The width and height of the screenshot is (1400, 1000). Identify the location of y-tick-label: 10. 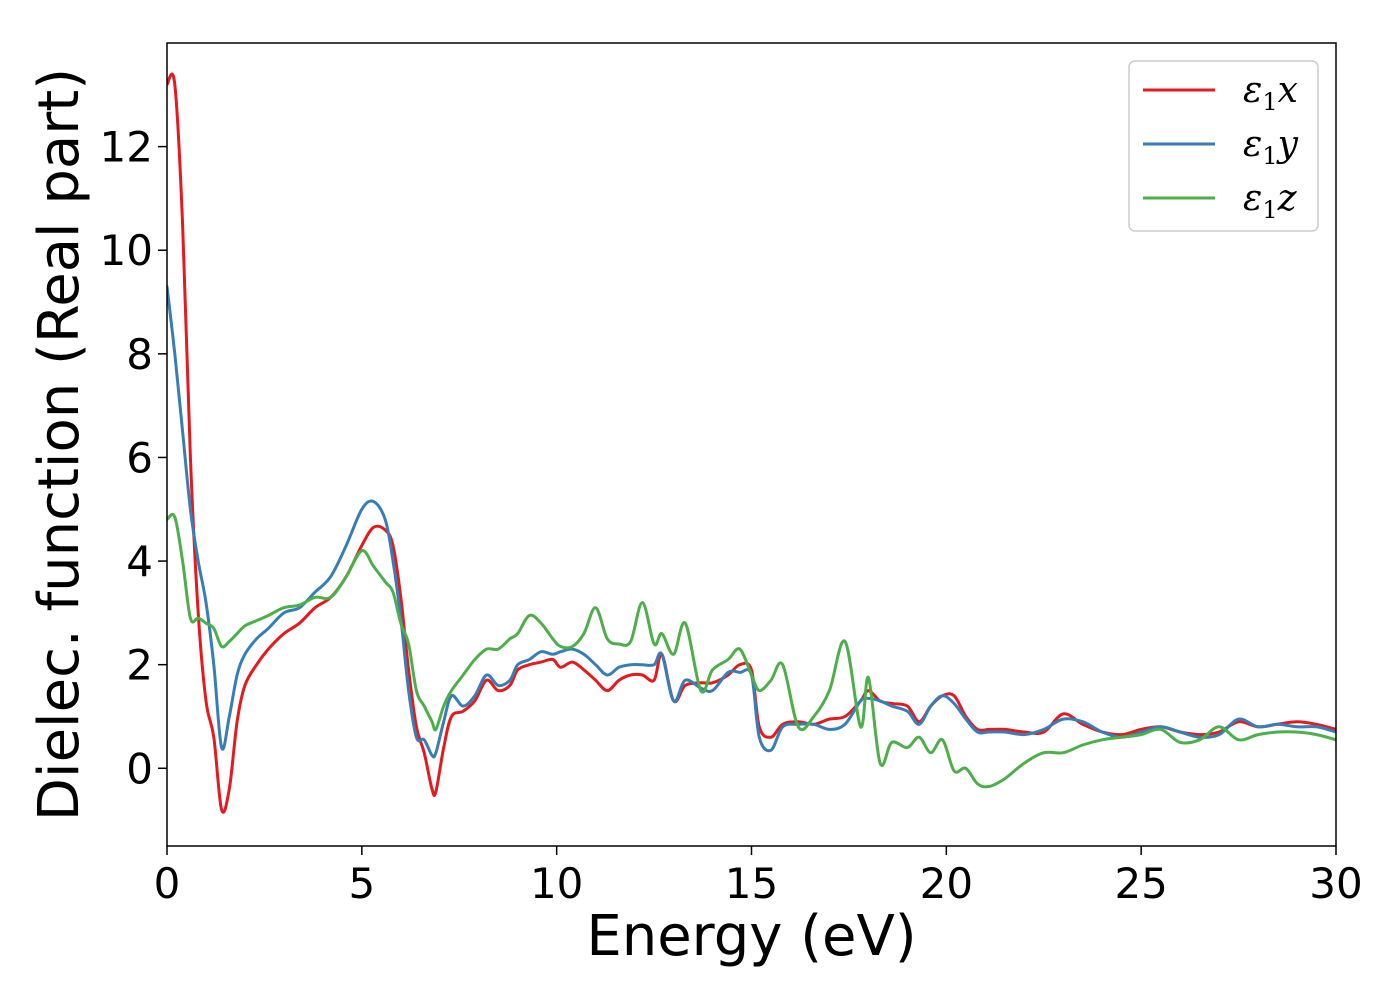
(126, 250).